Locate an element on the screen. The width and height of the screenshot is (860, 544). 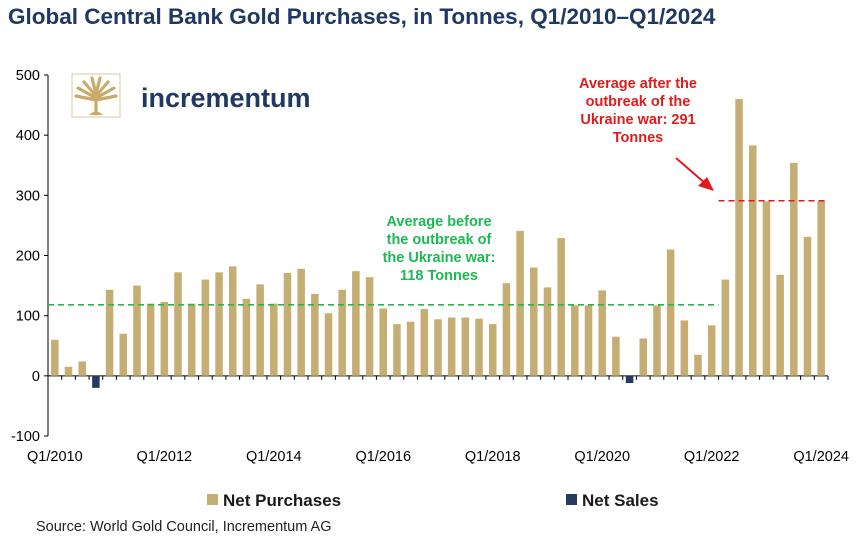
y-tick-label: 500 is located at coordinates (28, 76).